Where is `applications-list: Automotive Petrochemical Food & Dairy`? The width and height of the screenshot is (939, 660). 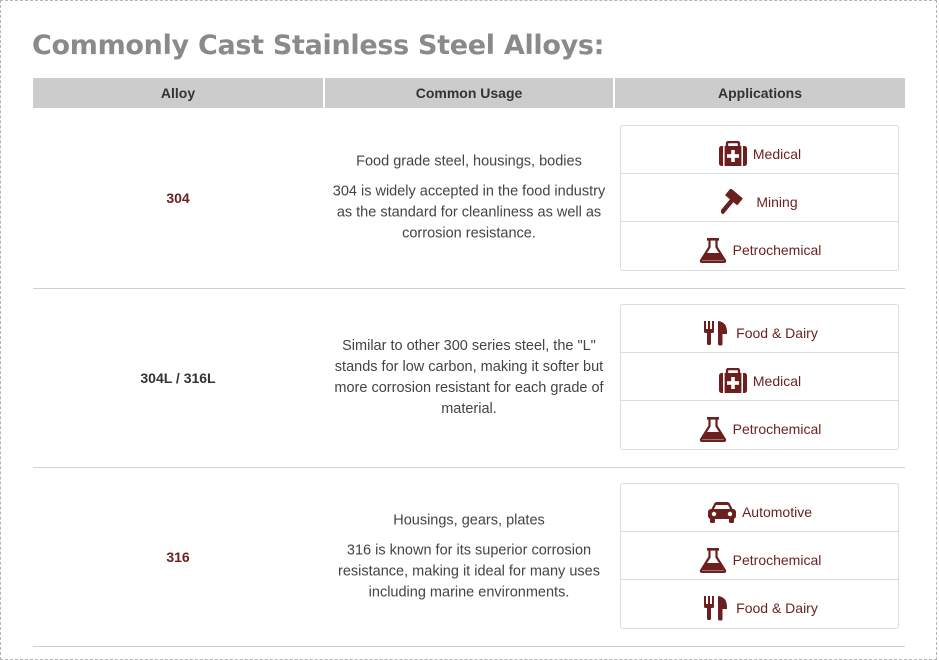
applications-list: Automotive Petrochemical Food & Dairy is located at coordinates (759, 556).